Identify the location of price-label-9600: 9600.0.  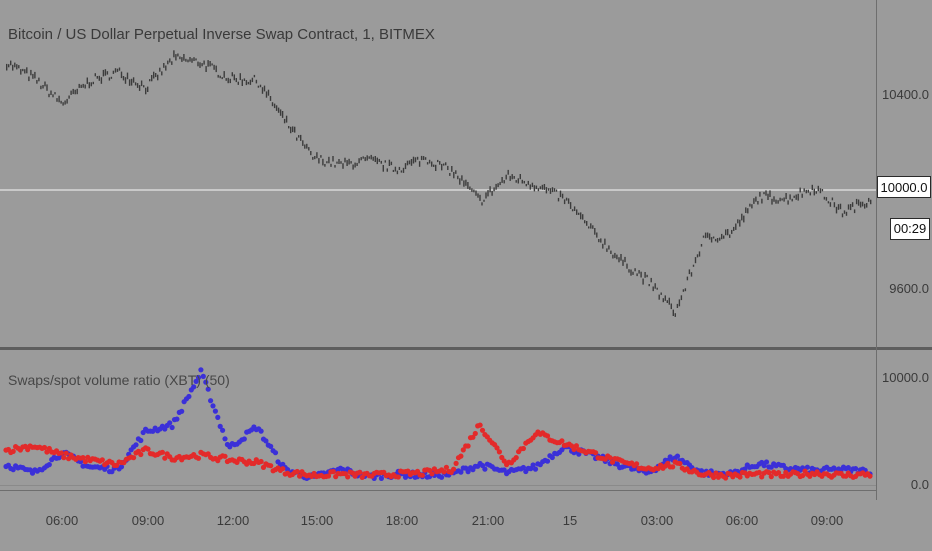
(909, 288).